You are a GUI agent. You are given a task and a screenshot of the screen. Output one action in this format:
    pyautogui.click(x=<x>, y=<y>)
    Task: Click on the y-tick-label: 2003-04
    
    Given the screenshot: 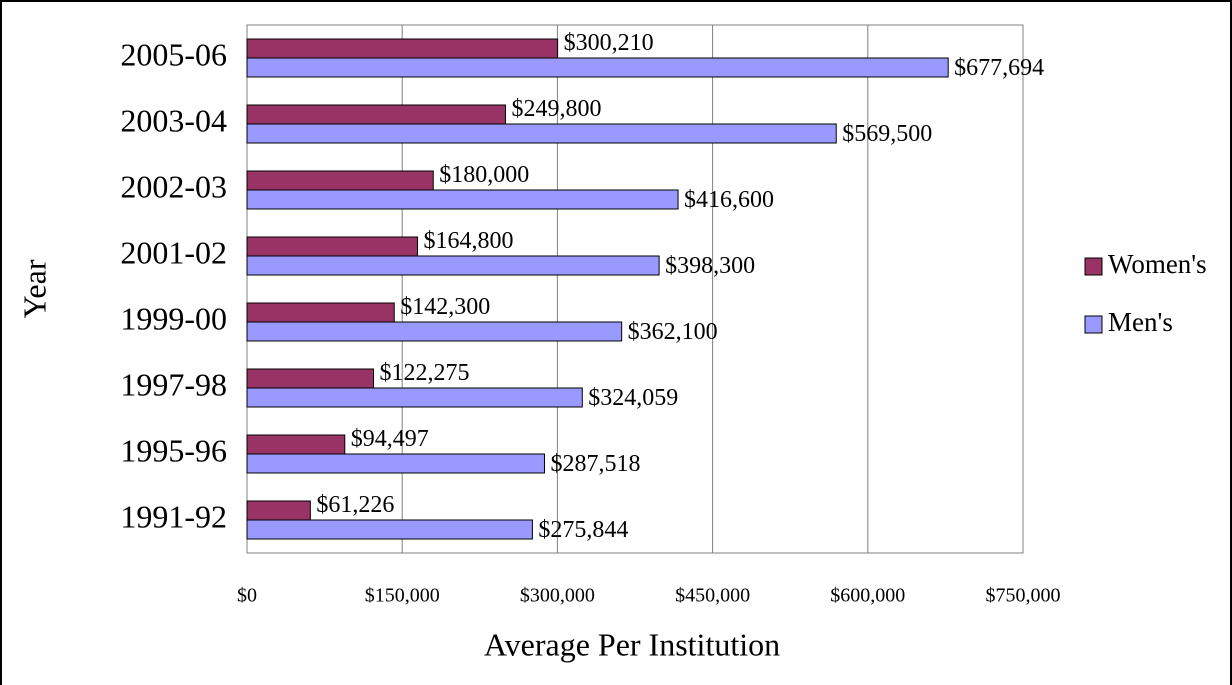 What is the action you would take?
    pyautogui.click(x=173, y=120)
    